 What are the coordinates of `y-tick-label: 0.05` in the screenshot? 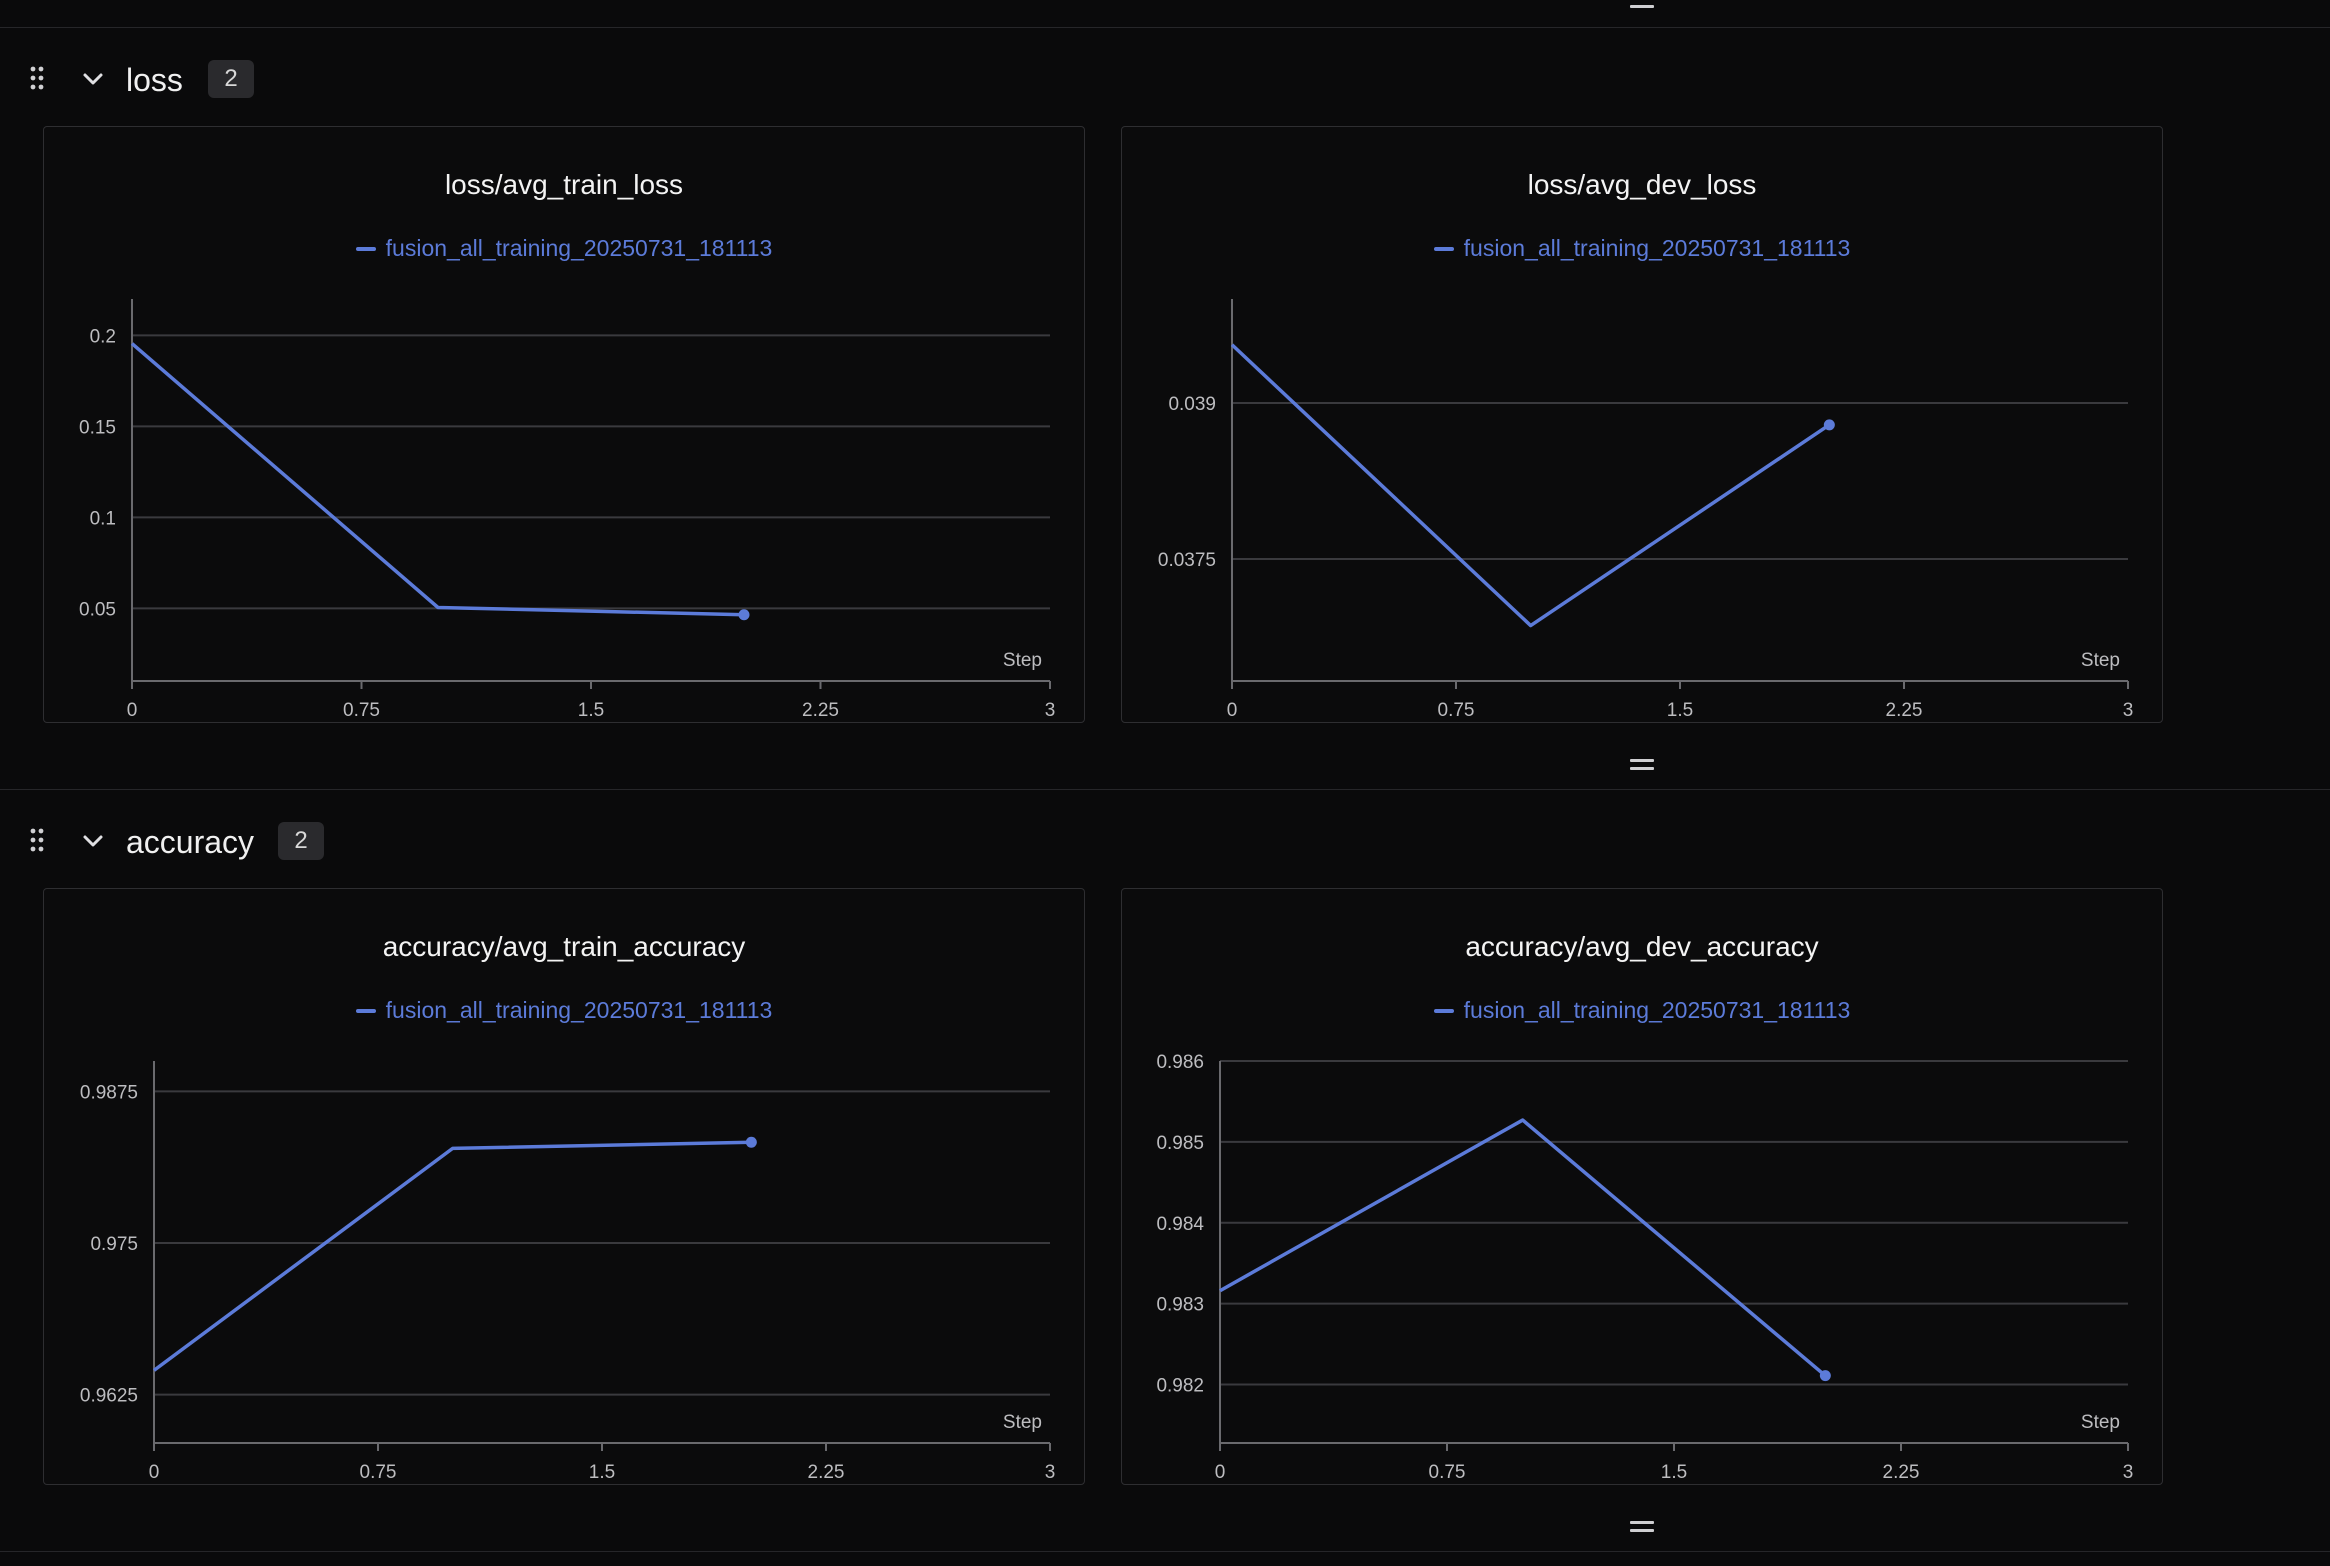 It's located at (97, 609).